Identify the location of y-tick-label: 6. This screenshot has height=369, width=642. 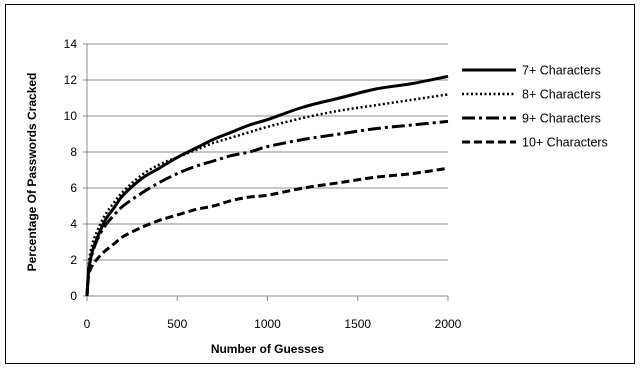
(73, 188).